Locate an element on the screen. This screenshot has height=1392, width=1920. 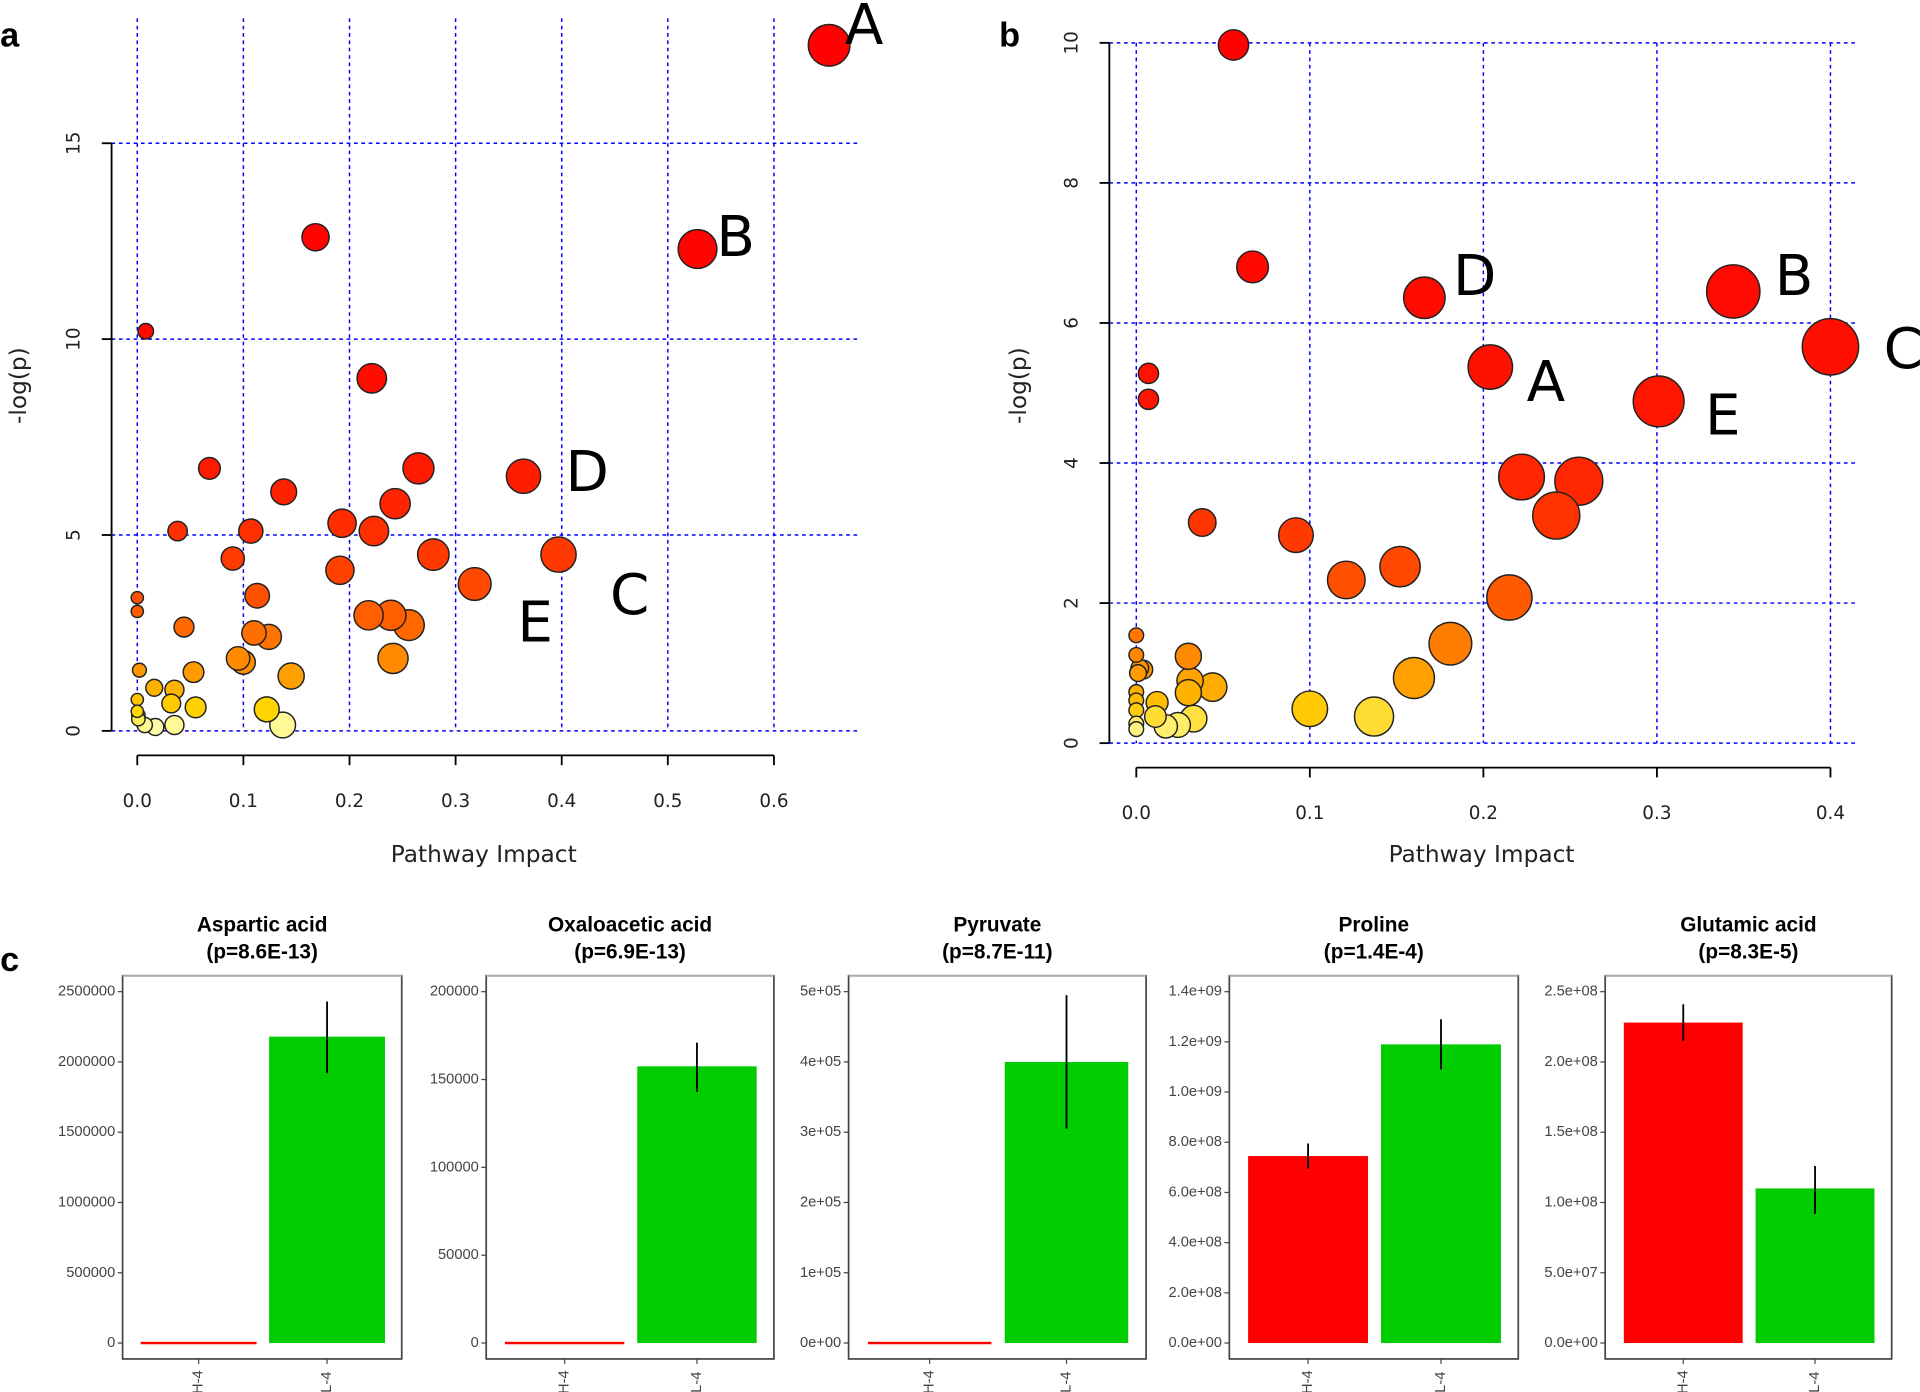
y-tick-label: 1500000 is located at coordinates (86, 1132).